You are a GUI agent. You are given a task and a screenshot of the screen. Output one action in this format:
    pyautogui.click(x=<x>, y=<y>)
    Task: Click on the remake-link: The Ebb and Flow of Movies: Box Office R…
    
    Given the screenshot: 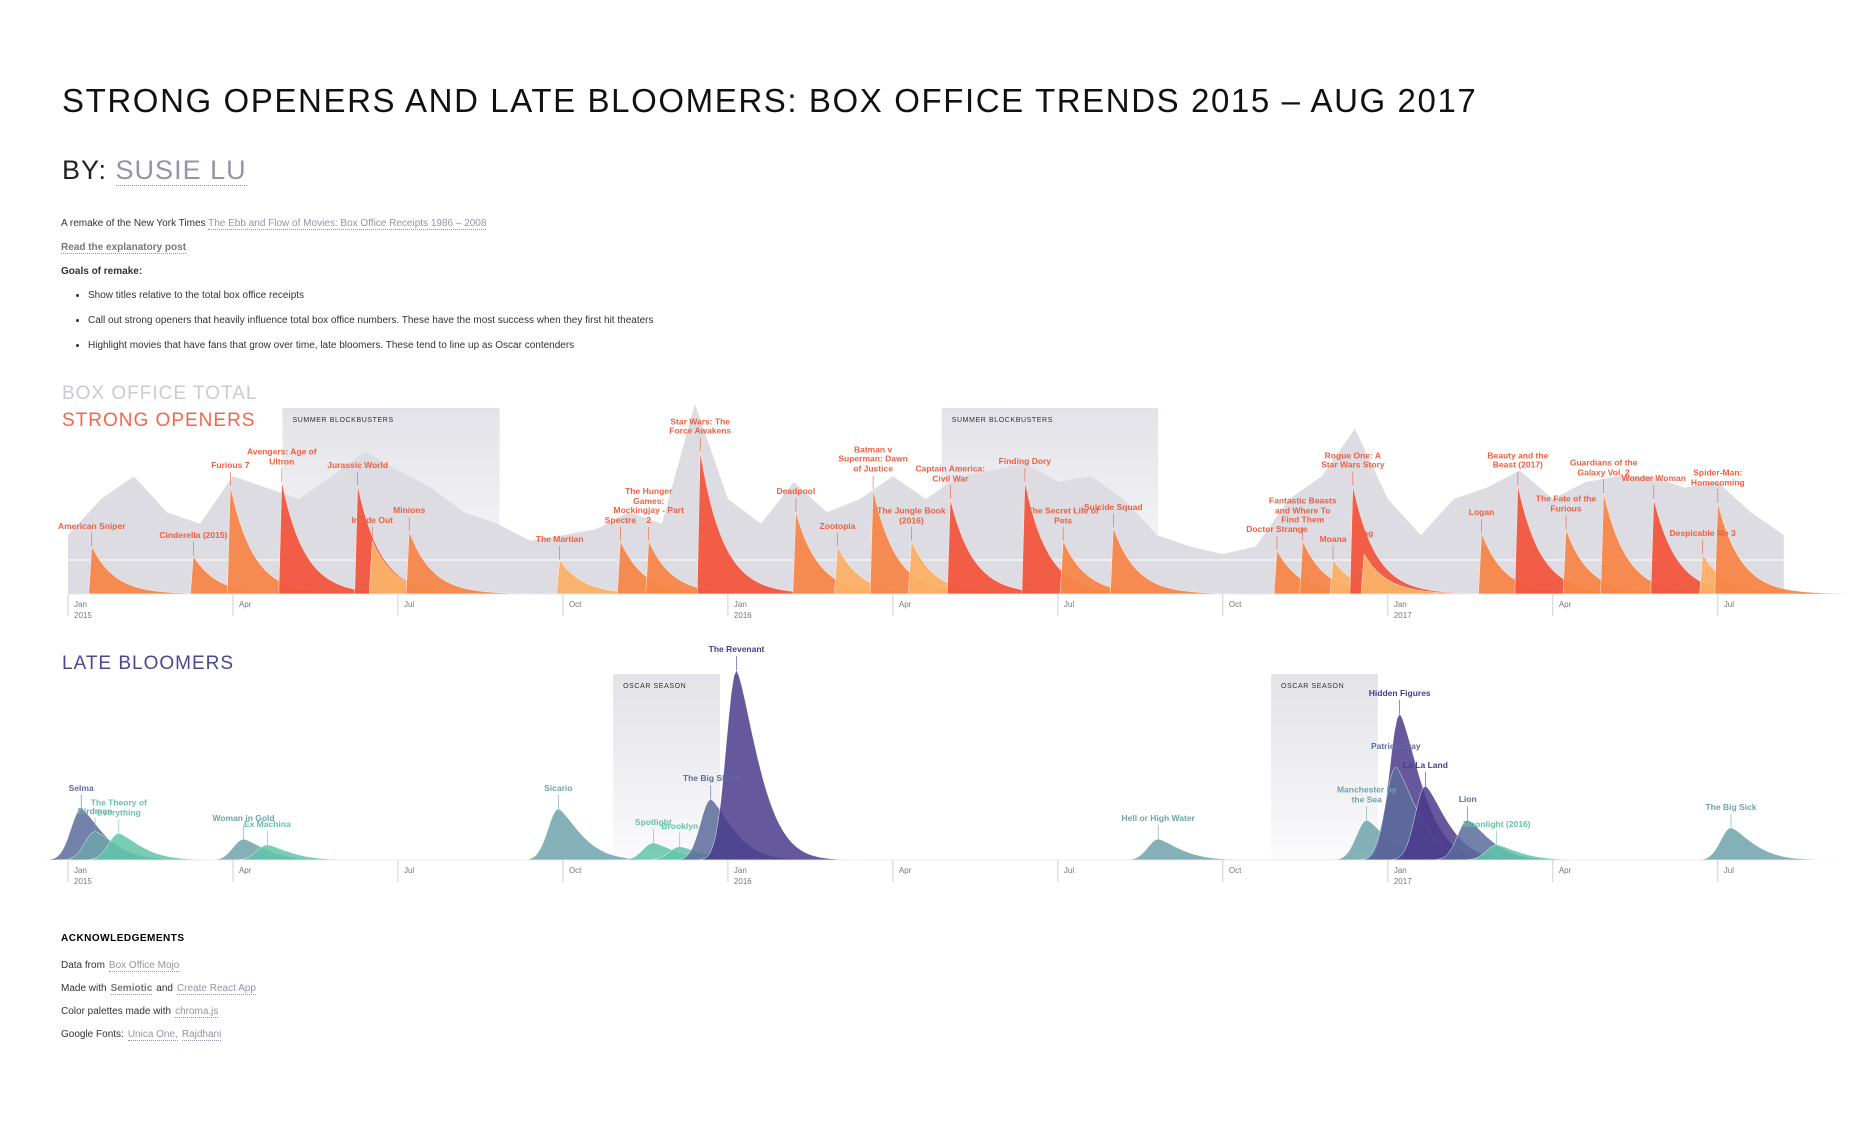 What is the action you would take?
    pyautogui.click(x=347, y=224)
    